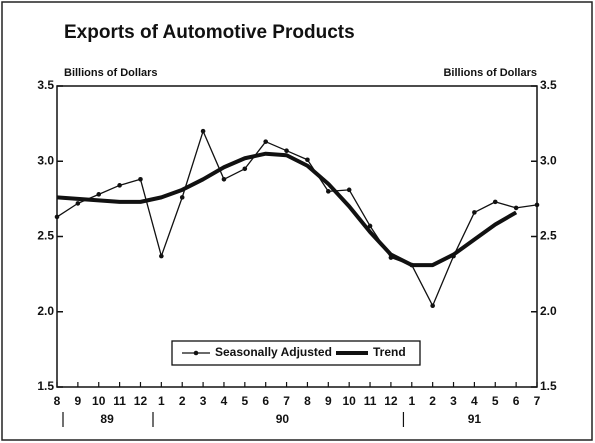 This screenshot has width=595, height=443. Describe the element at coordinates (45, 311) in the screenshot. I see `y-tick-label: 2.0` at that location.